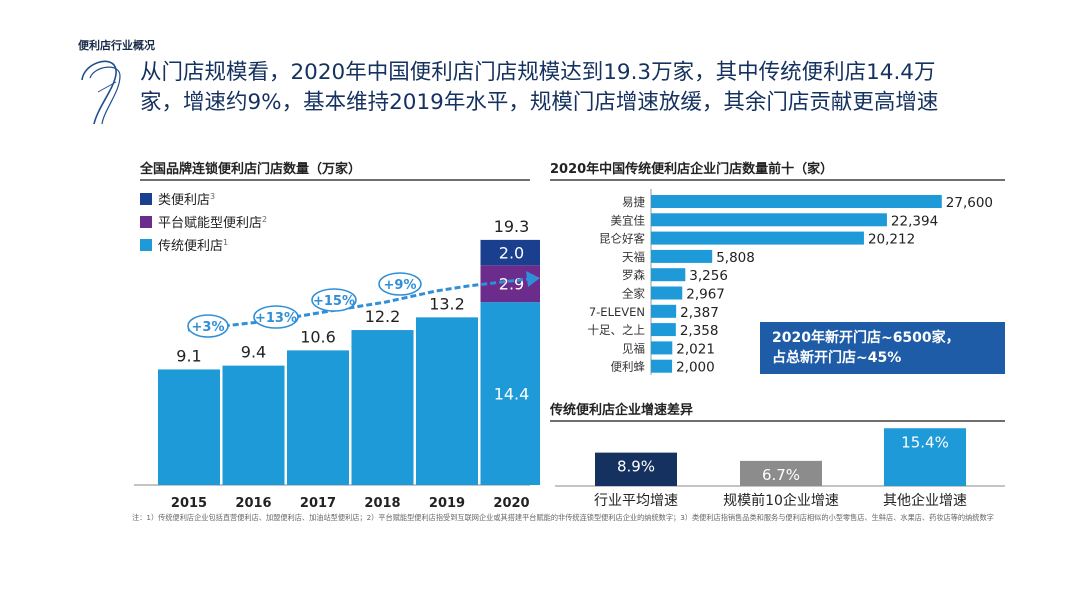 The height and width of the screenshot is (607, 1080). I want to click on growth-label-1: +3%, so click(208, 327).